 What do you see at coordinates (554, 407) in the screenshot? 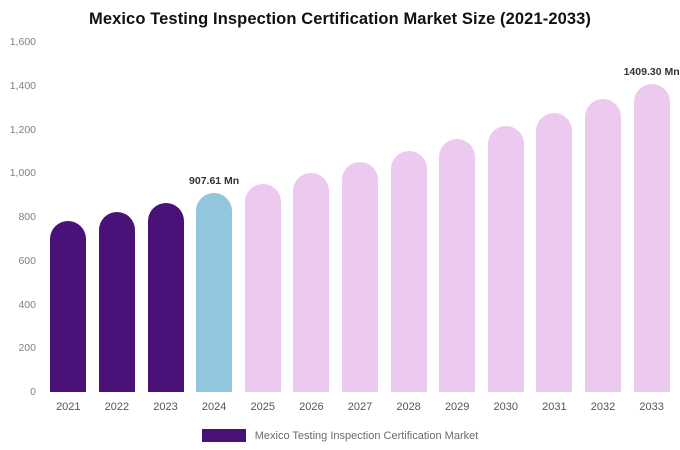
I see `x-tick-label-2031: 2031` at bounding box center [554, 407].